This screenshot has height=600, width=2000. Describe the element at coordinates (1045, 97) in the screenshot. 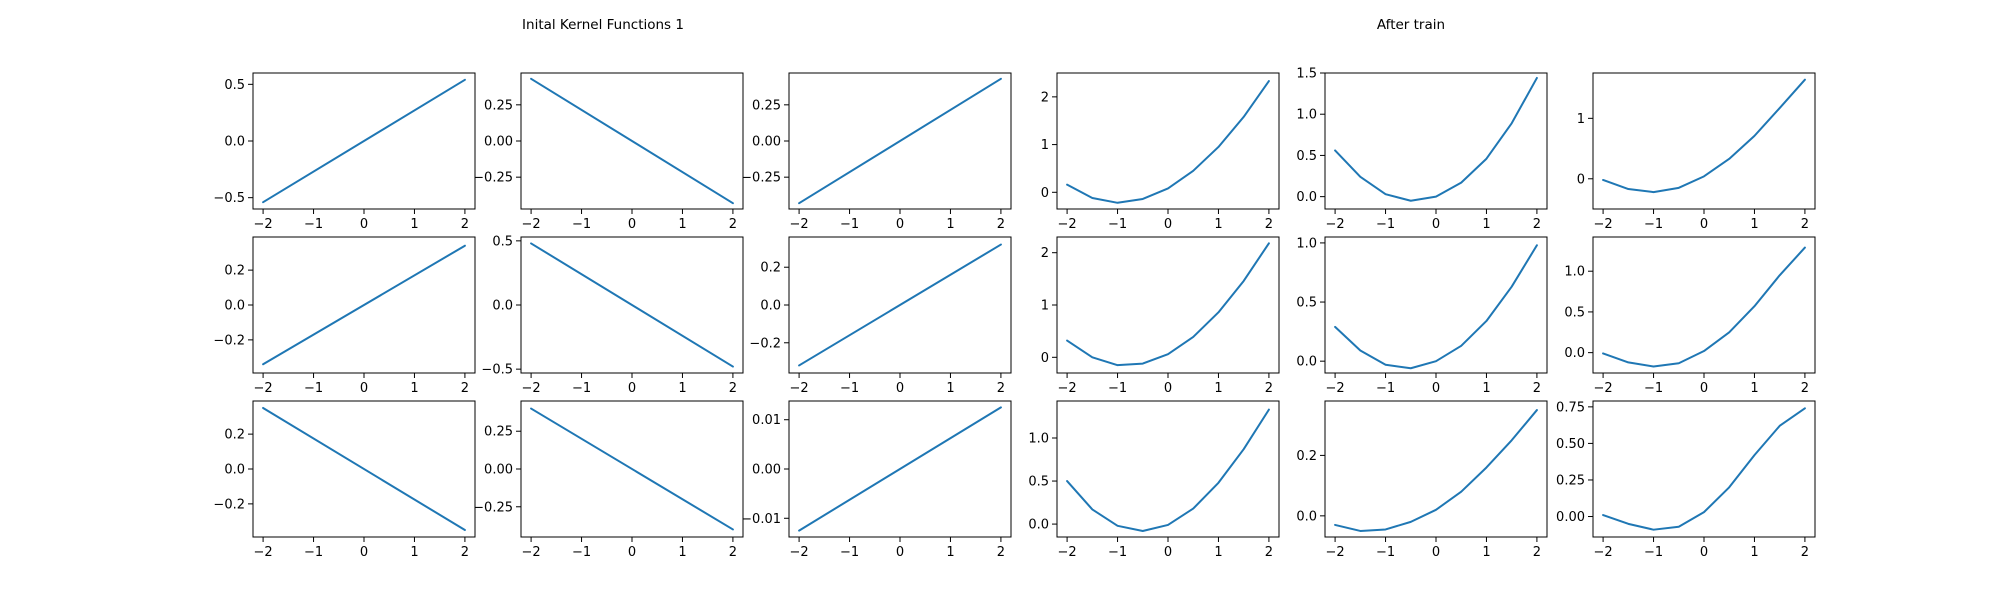

I see `y-tick-label: 2` at that location.